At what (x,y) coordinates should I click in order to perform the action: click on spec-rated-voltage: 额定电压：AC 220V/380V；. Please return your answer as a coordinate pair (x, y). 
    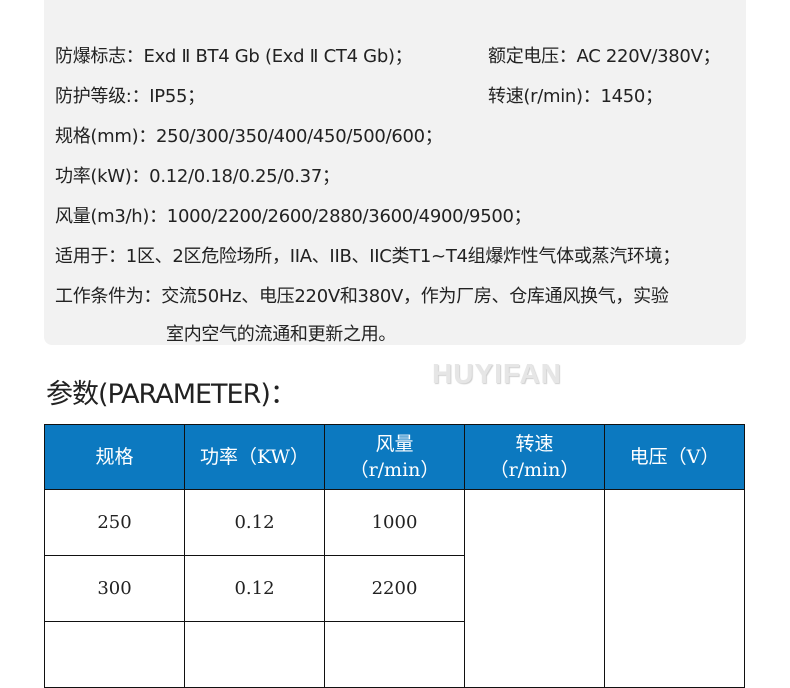
    Looking at the image, I should click on (604, 56).